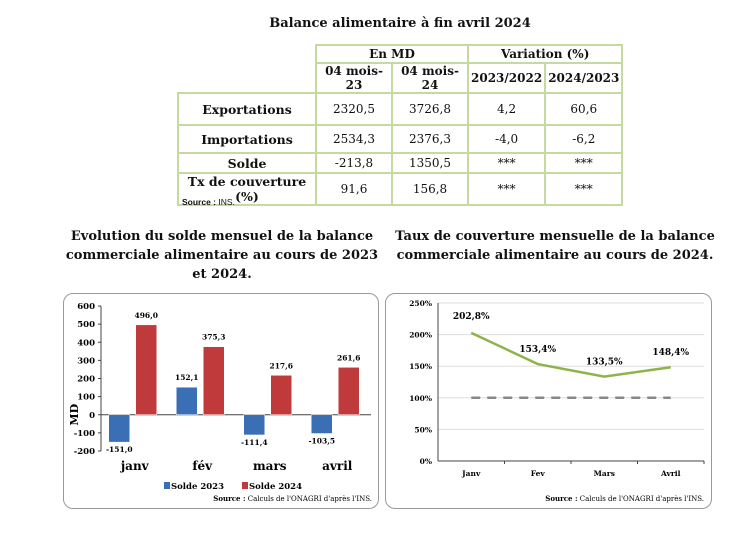 This screenshot has width=738, height=549. Describe the element at coordinates (92, 416) in the screenshot. I see `y-tick-label: 0` at that location.